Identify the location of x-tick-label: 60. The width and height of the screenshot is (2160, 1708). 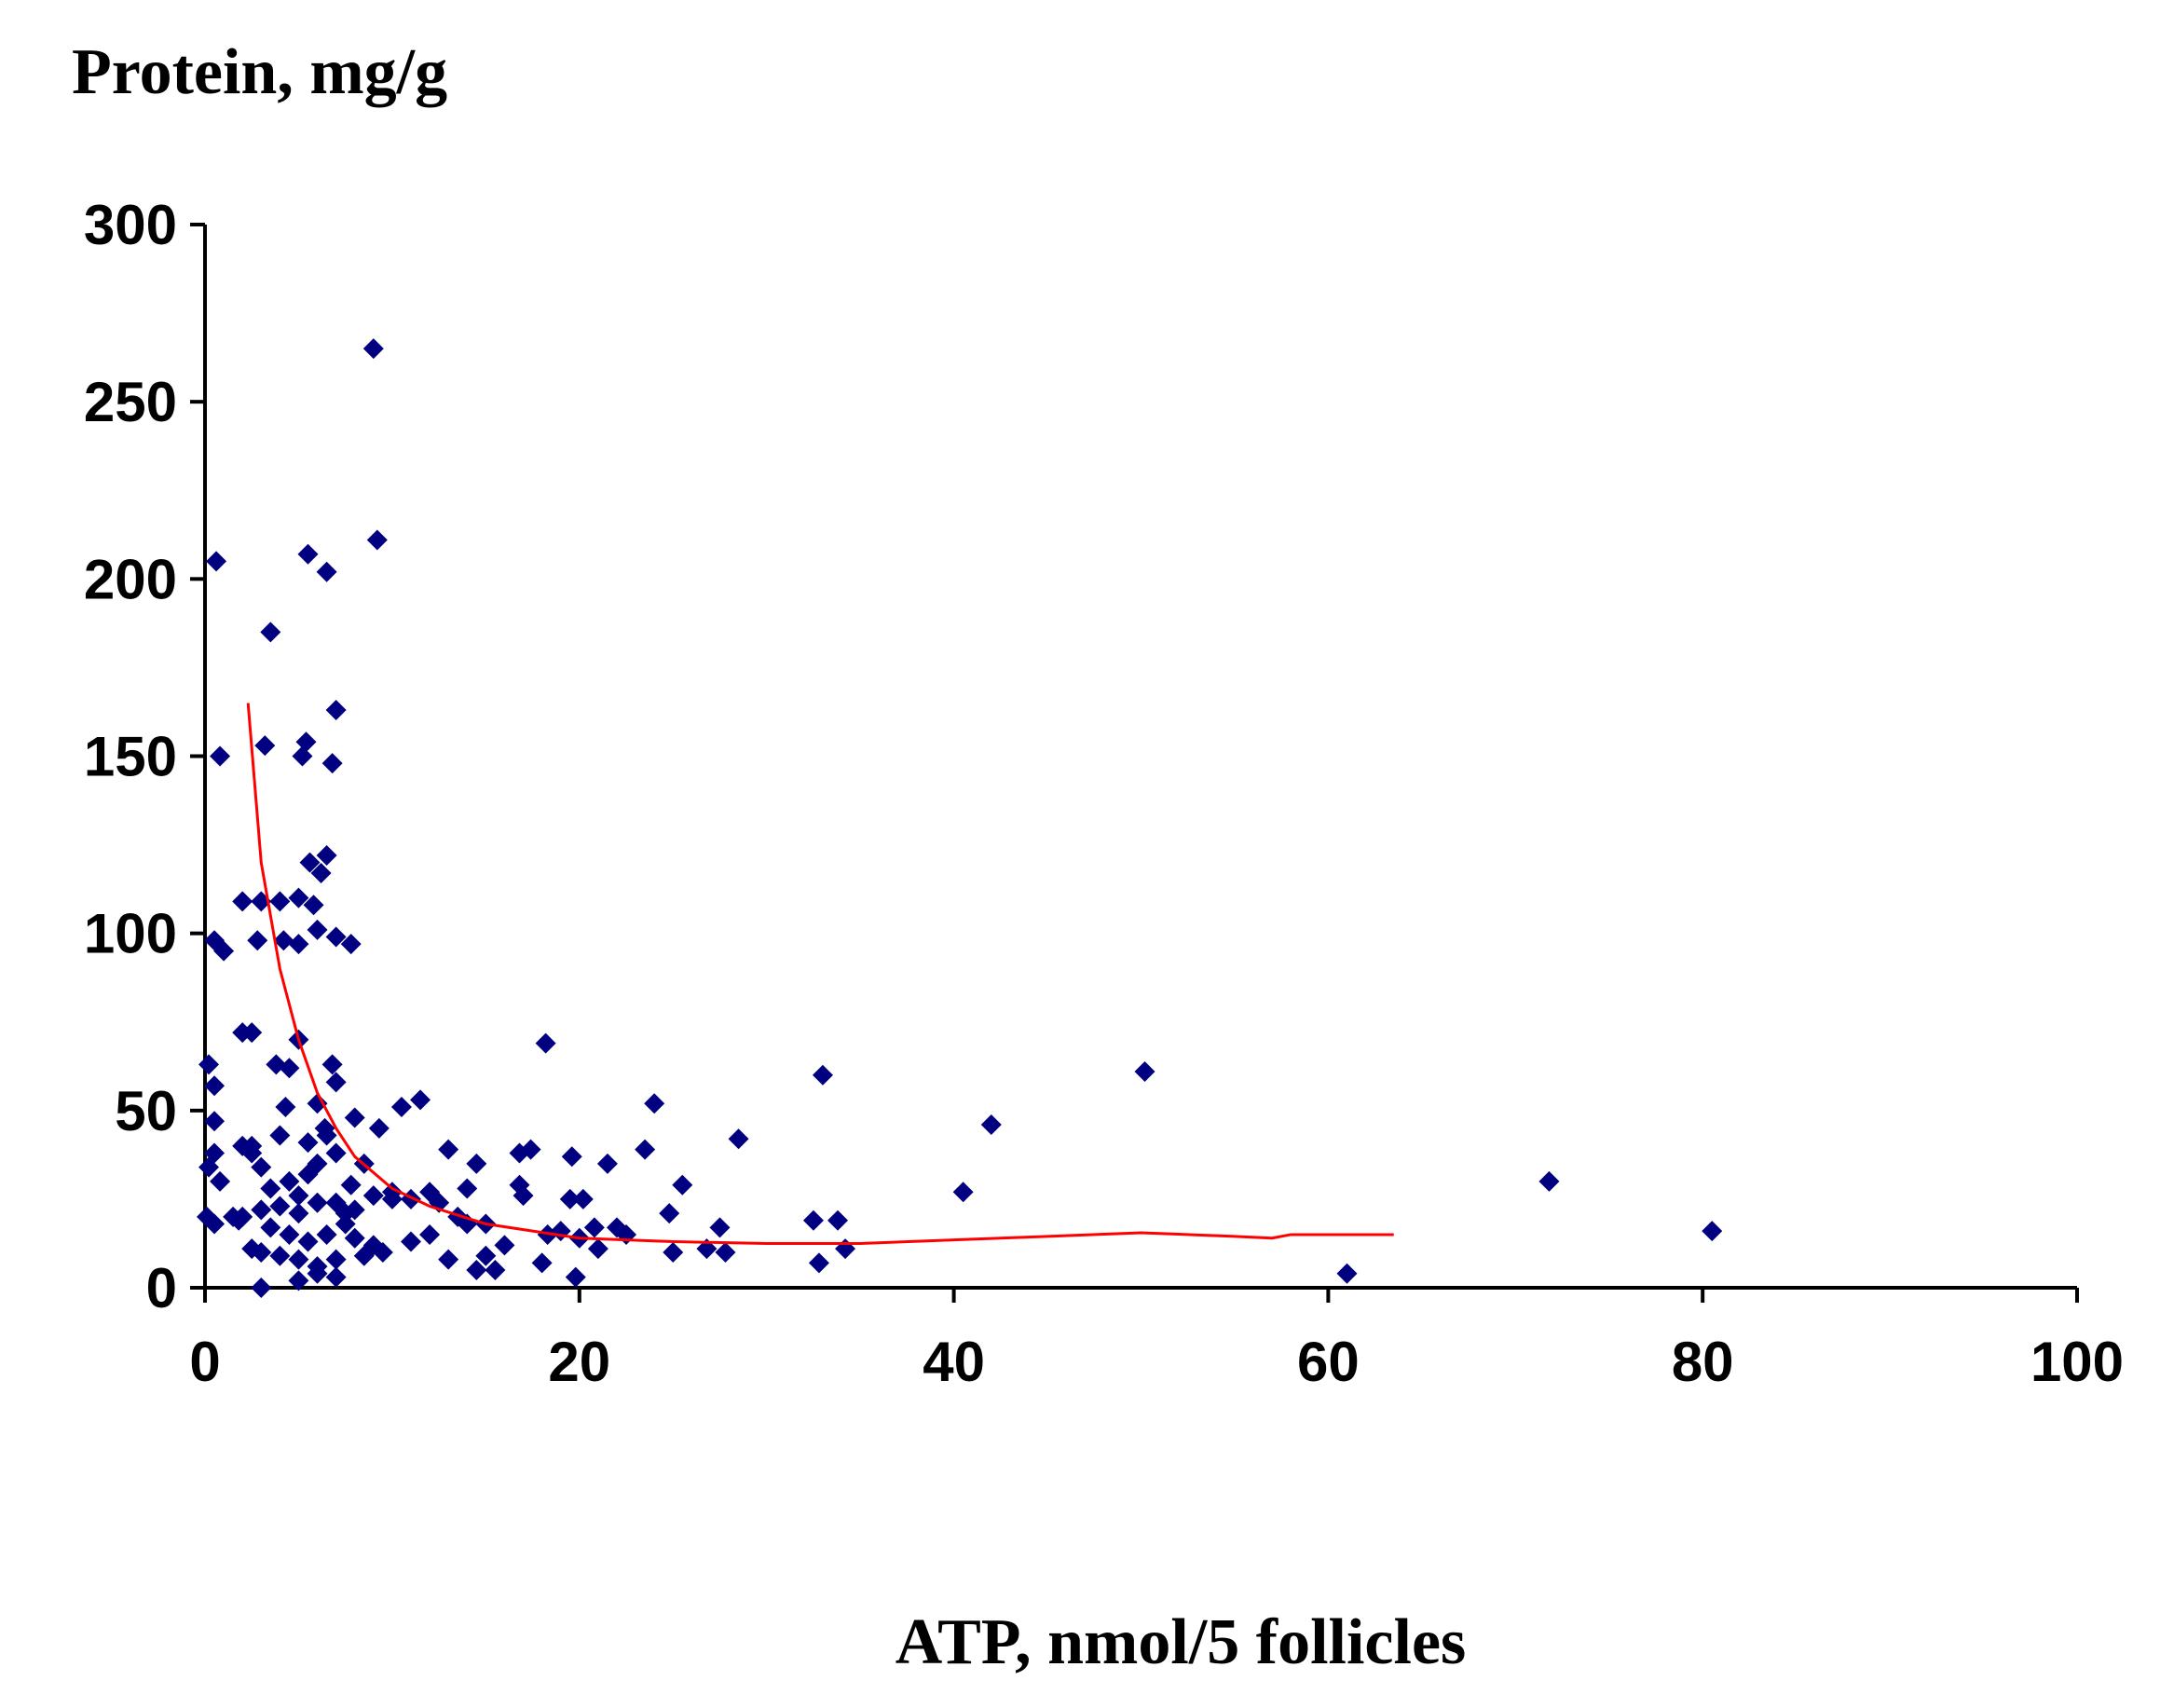
(1329, 1362).